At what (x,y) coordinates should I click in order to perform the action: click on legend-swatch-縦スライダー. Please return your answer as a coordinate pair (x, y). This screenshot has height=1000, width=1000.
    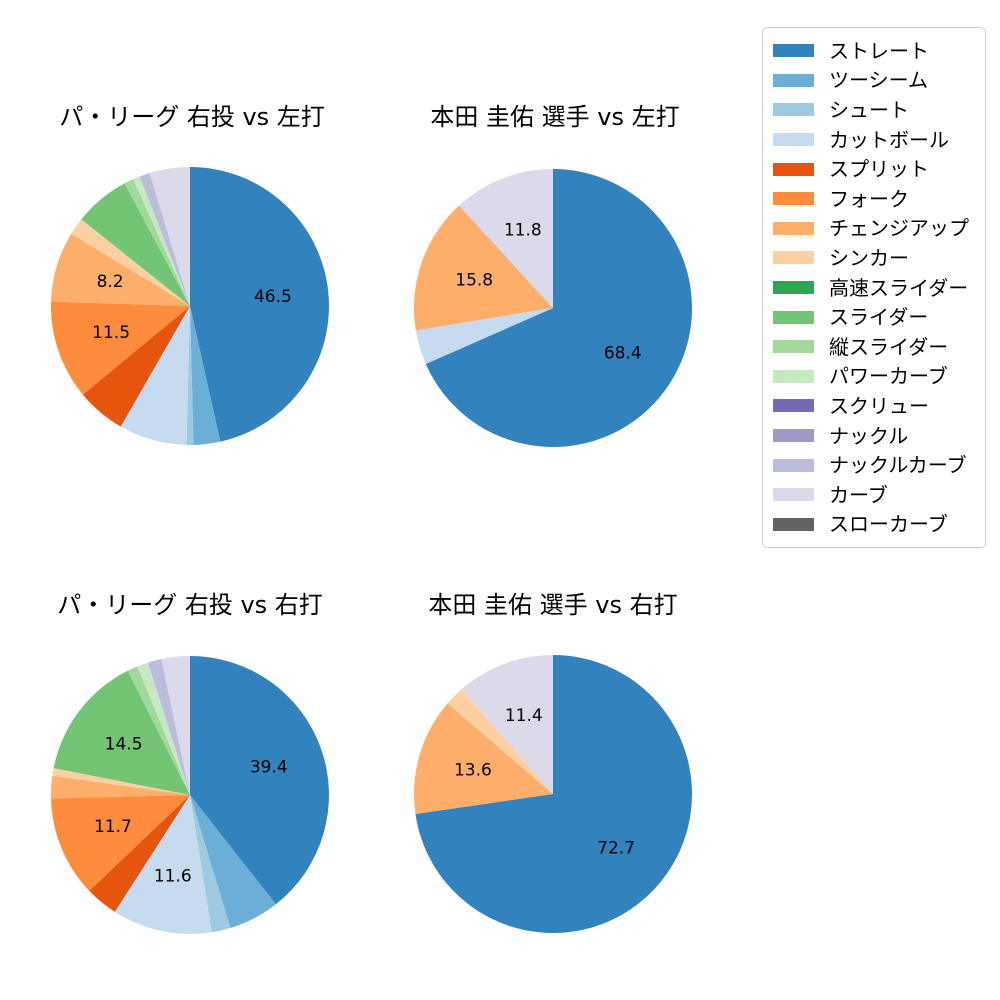
    Looking at the image, I should click on (793, 347).